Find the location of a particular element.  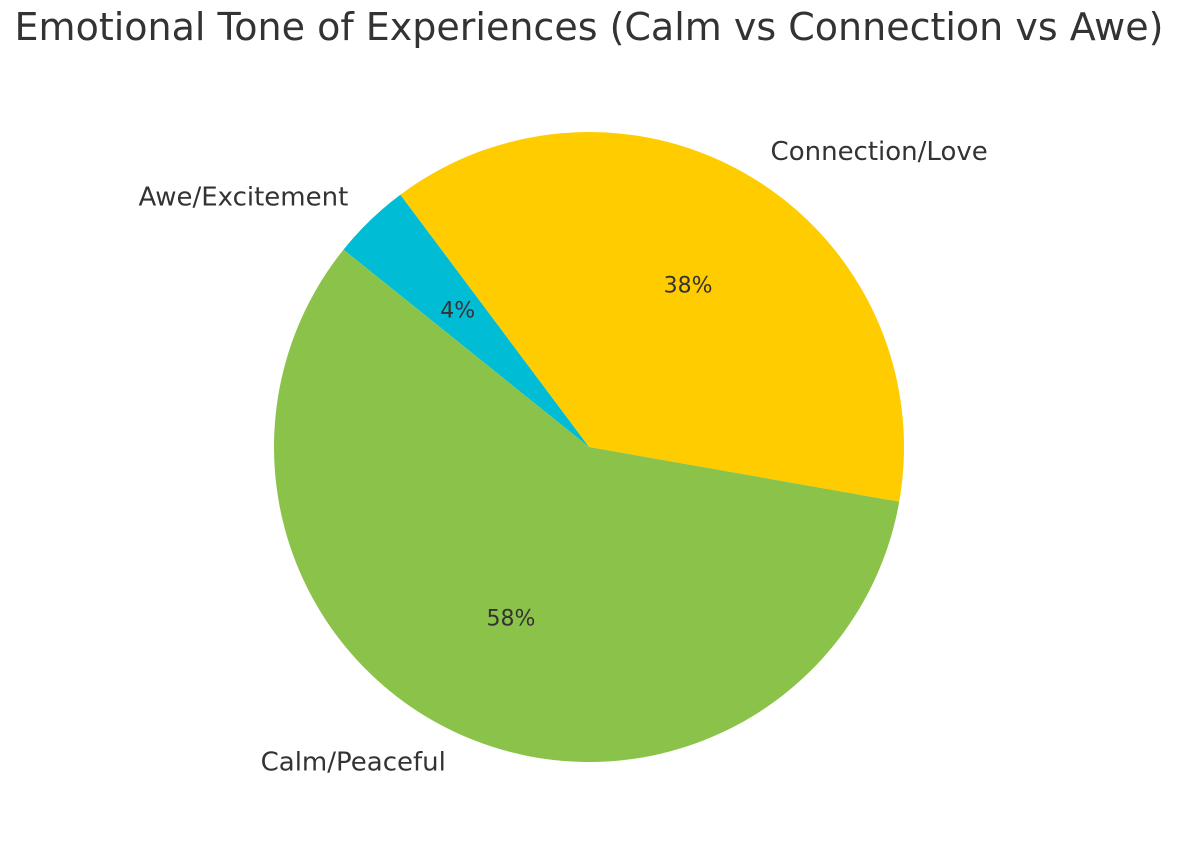

pie-slice-awe-excitement is located at coordinates (466, 320).